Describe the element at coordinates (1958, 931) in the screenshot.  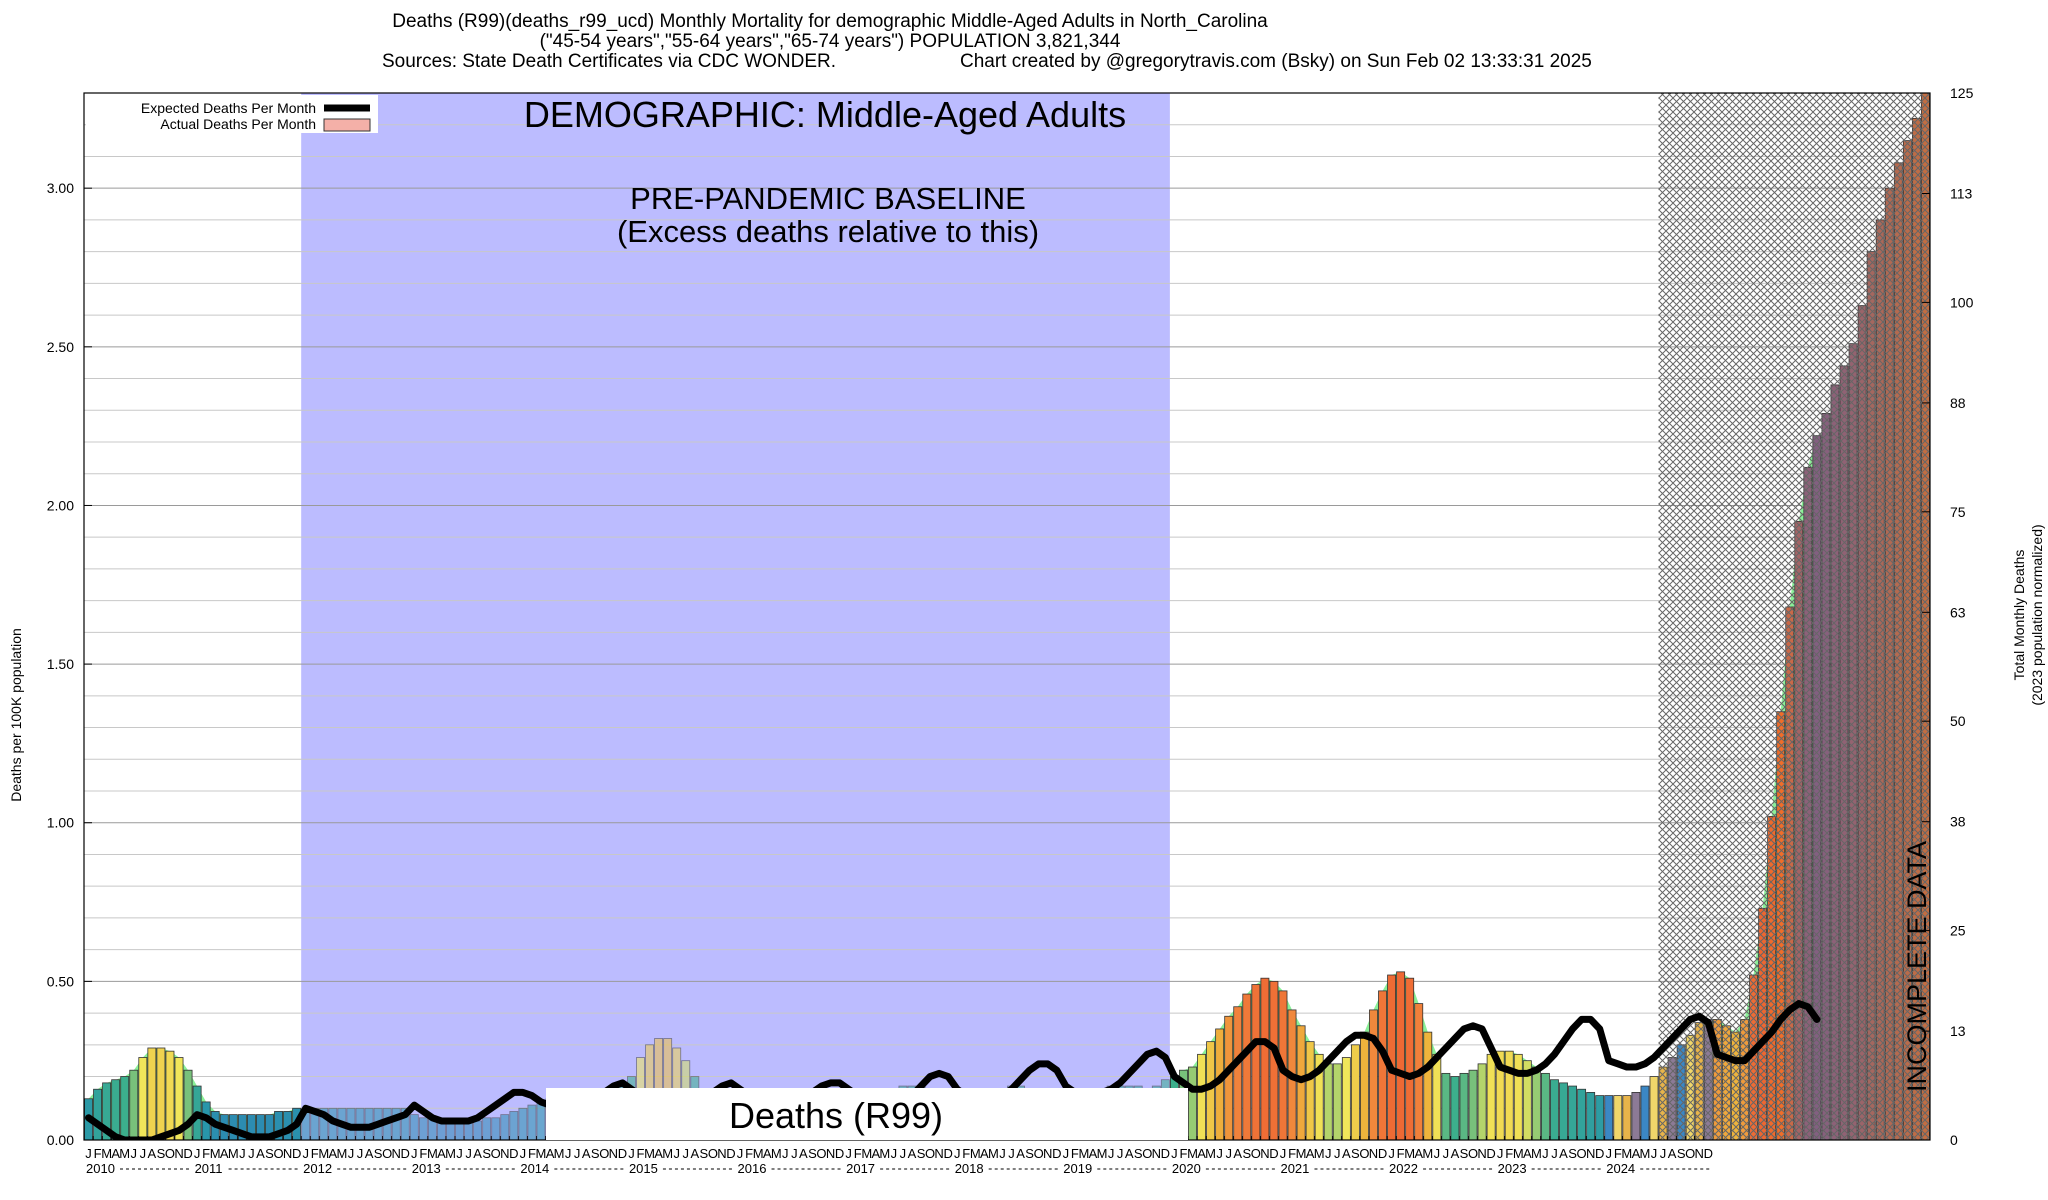
I see `y-tick-label-right: 25` at that location.